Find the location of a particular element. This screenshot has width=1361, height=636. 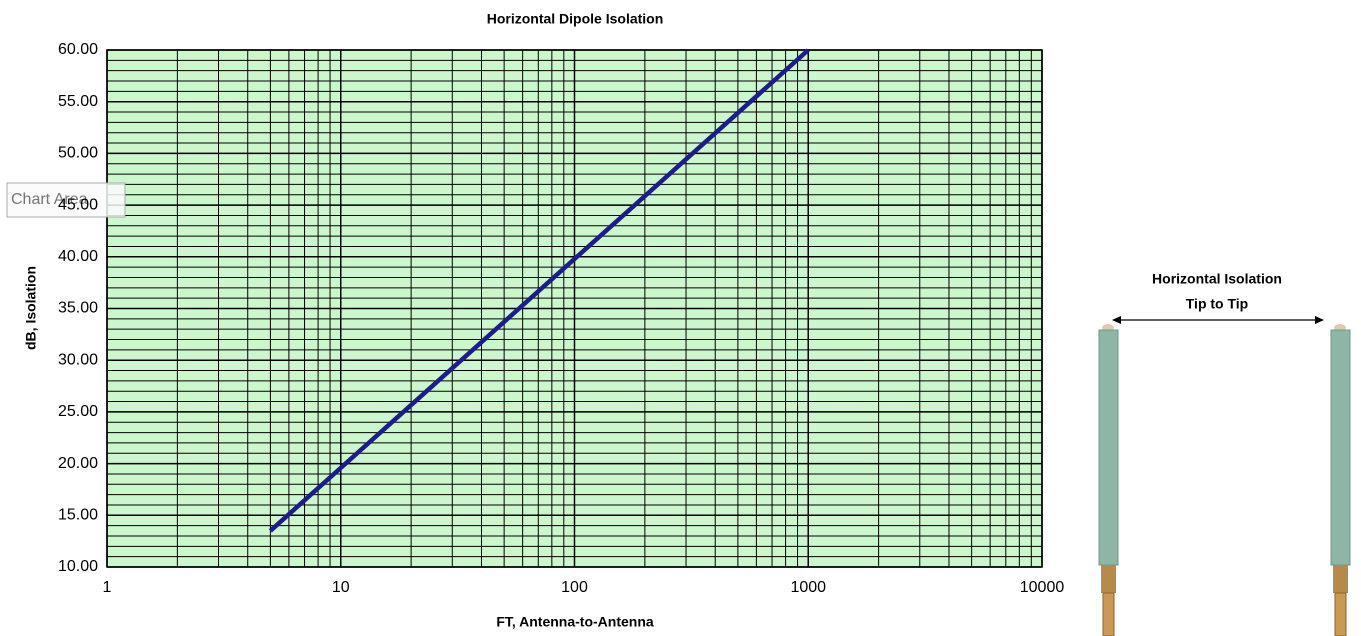

diagram-subtitle: Tip to Tip is located at coordinates (1217, 304).